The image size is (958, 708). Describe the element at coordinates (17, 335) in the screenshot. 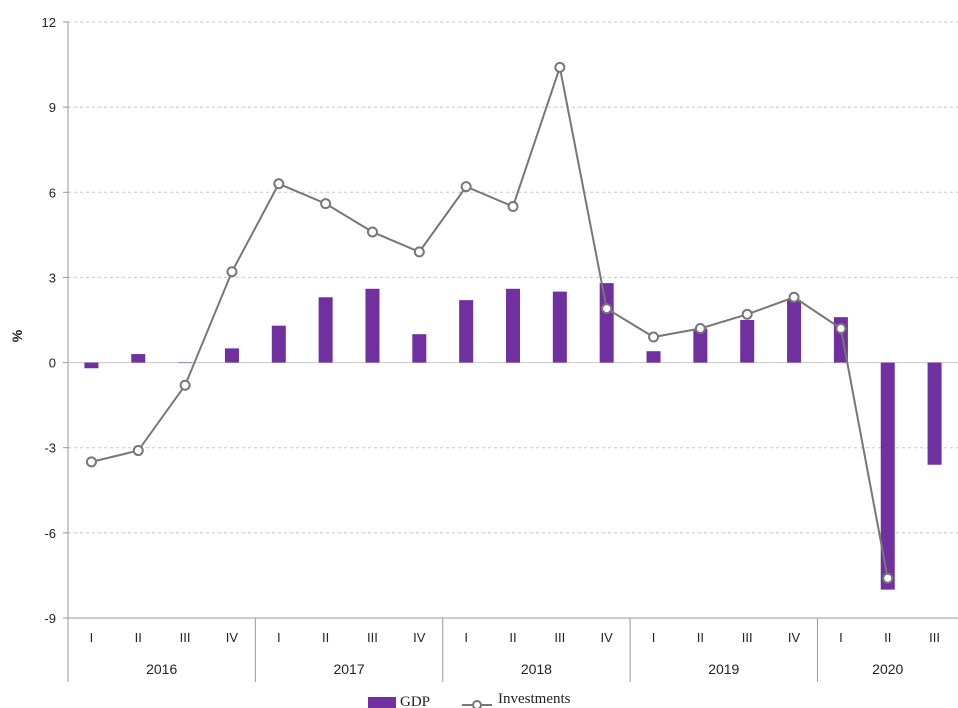

I see `y-axis-label: %` at that location.